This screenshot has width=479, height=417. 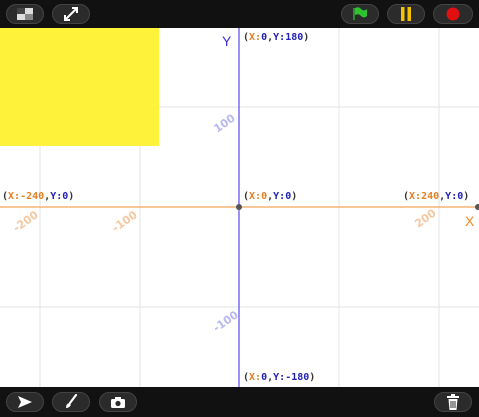 What do you see at coordinates (477, 207) in the screenshot?
I see `right-edge-dot` at bounding box center [477, 207].